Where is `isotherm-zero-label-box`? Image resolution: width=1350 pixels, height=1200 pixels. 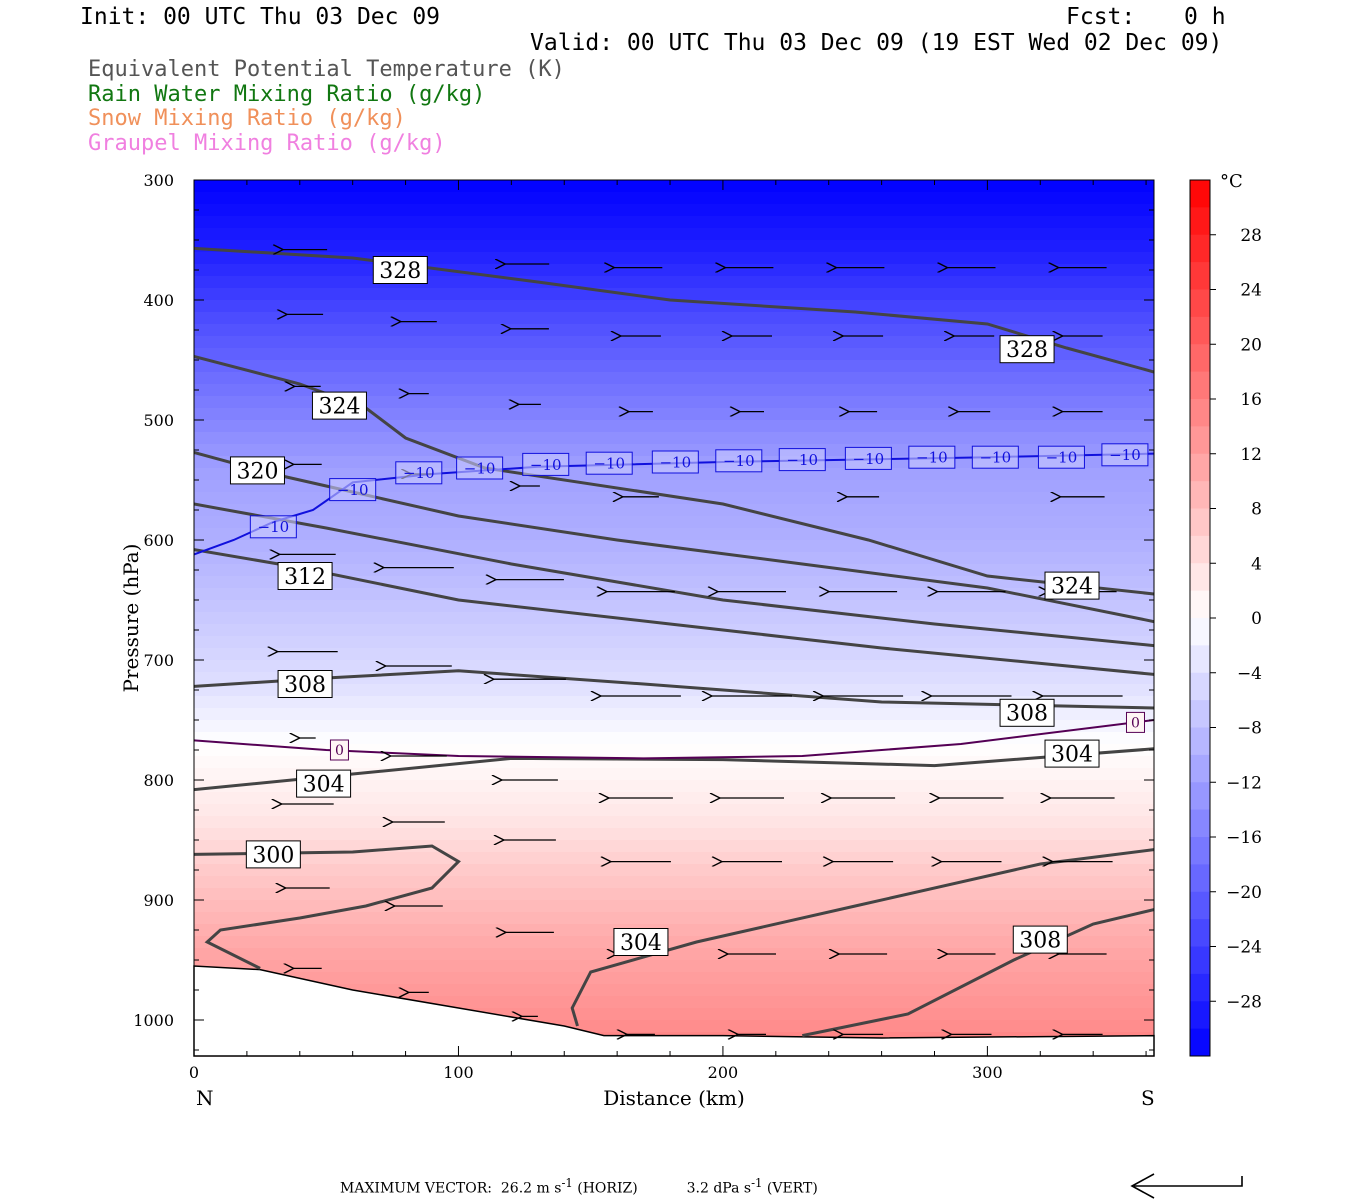
isotherm-zero-label-box is located at coordinates (1135, 722).